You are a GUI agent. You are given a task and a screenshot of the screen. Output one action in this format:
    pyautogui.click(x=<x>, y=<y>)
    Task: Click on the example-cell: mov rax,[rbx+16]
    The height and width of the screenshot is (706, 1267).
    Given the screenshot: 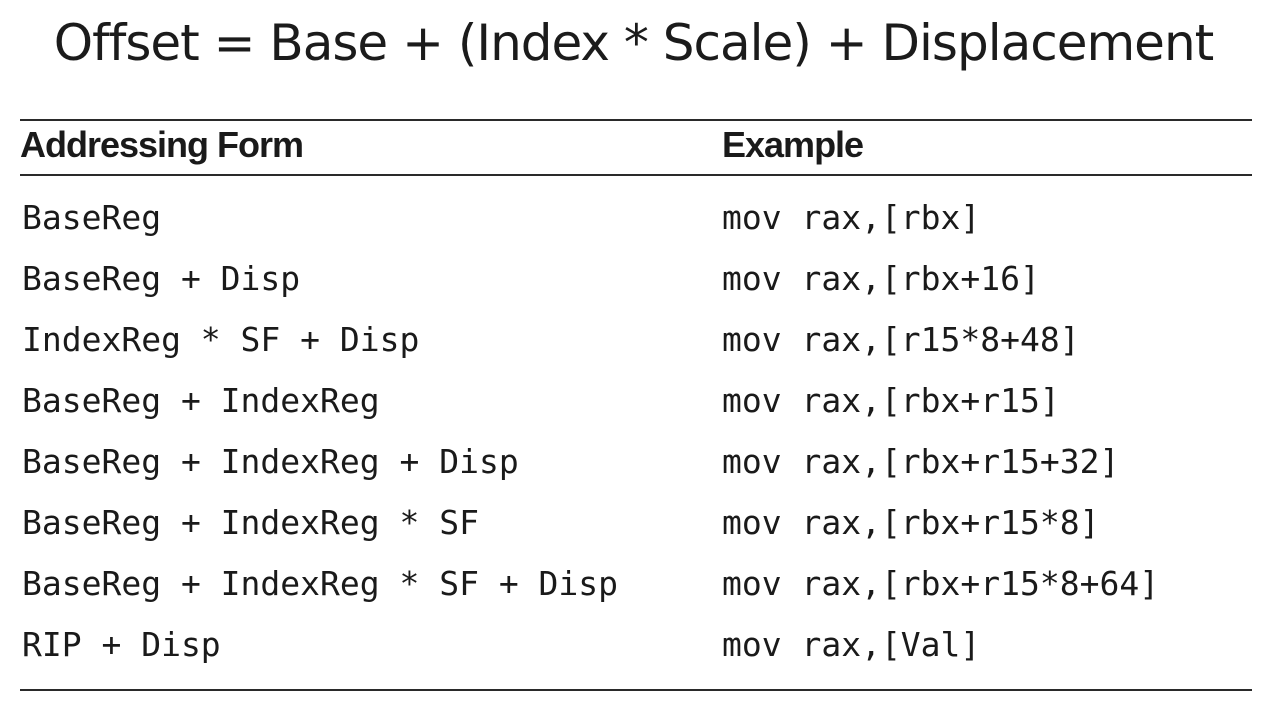 What is the action you would take?
    pyautogui.click(x=881, y=278)
    